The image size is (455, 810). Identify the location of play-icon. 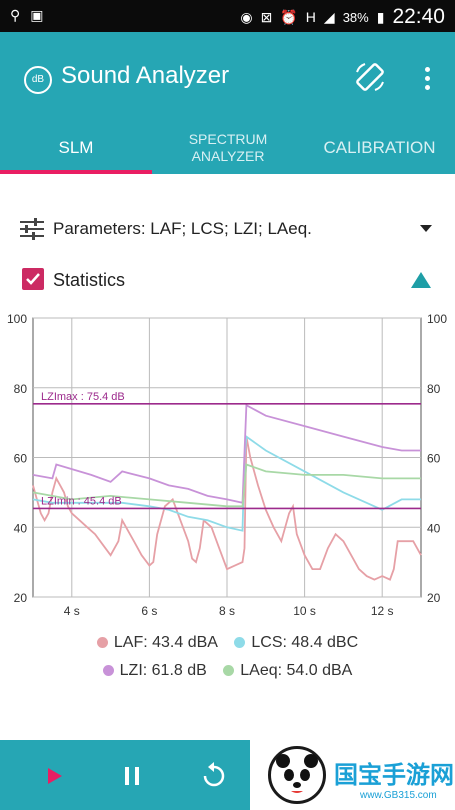
(55, 776).